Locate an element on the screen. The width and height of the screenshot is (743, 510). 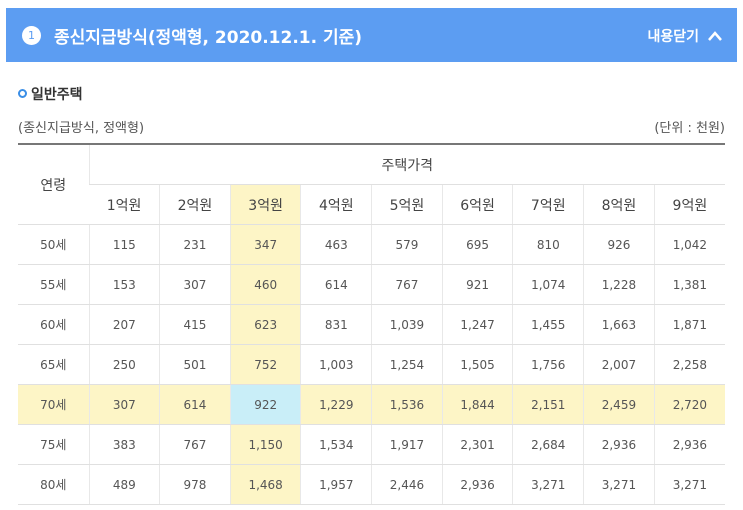
value-cell: 1,254 is located at coordinates (407, 364).